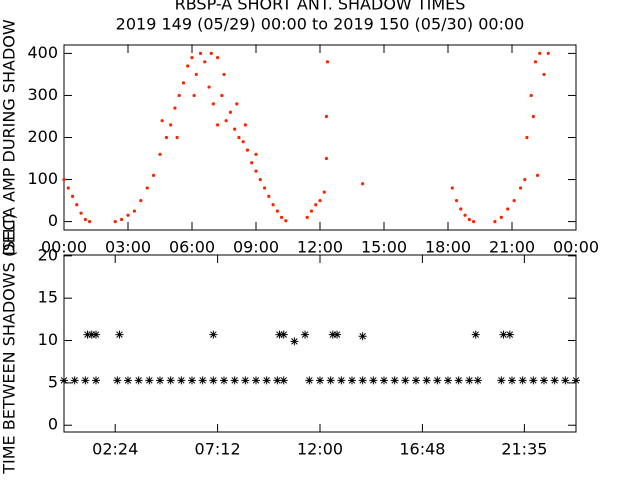 This screenshot has height=480, width=640. I want to click on y-tick-label: 400, so click(42, 52).